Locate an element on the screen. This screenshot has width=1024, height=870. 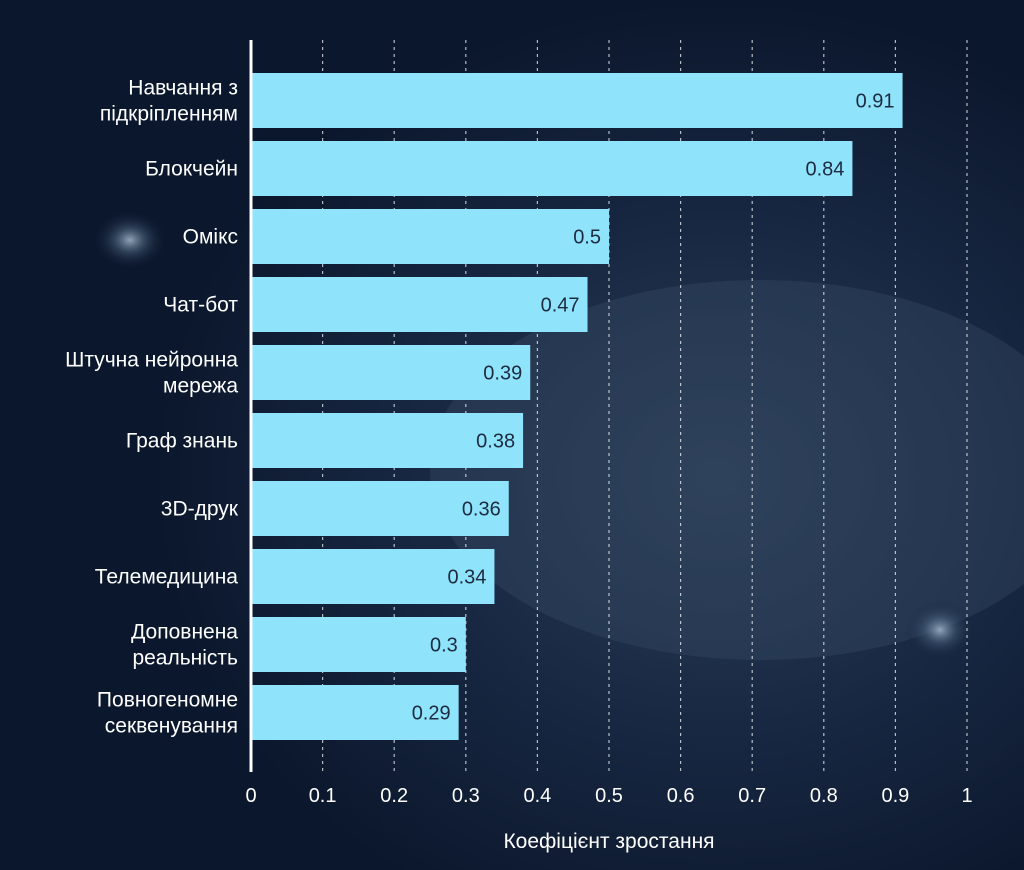
category-label: Блокчейн is located at coordinates (191, 169).